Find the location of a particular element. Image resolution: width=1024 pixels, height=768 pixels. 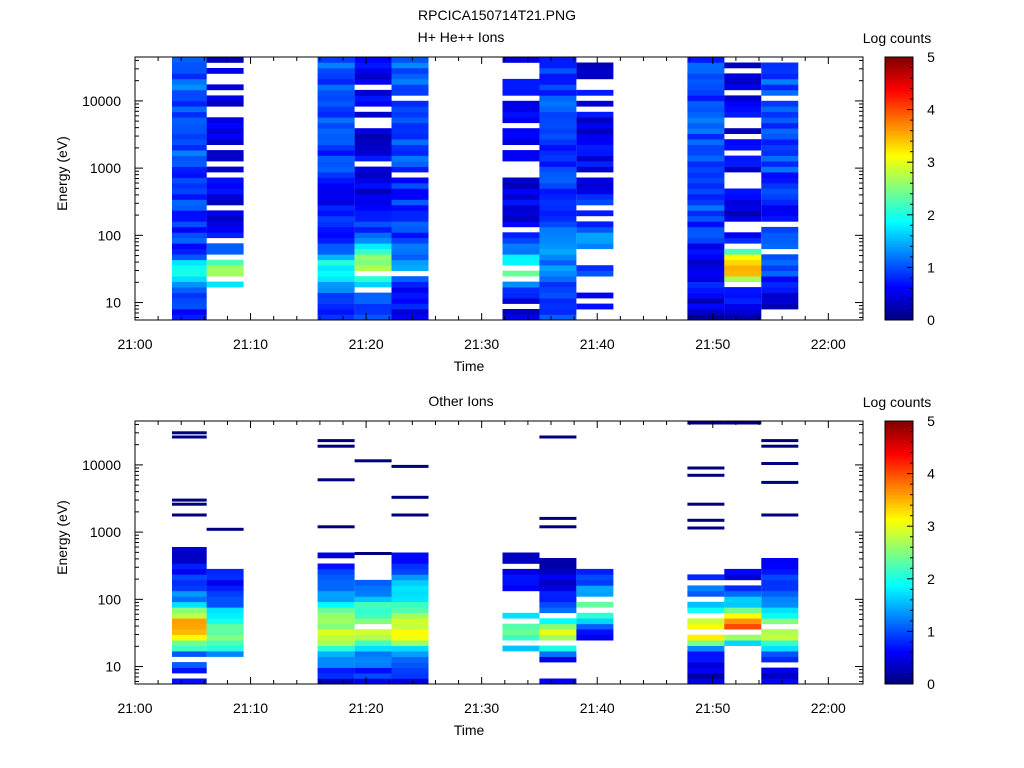

colorbar-frame is located at coordinates (899, 552).